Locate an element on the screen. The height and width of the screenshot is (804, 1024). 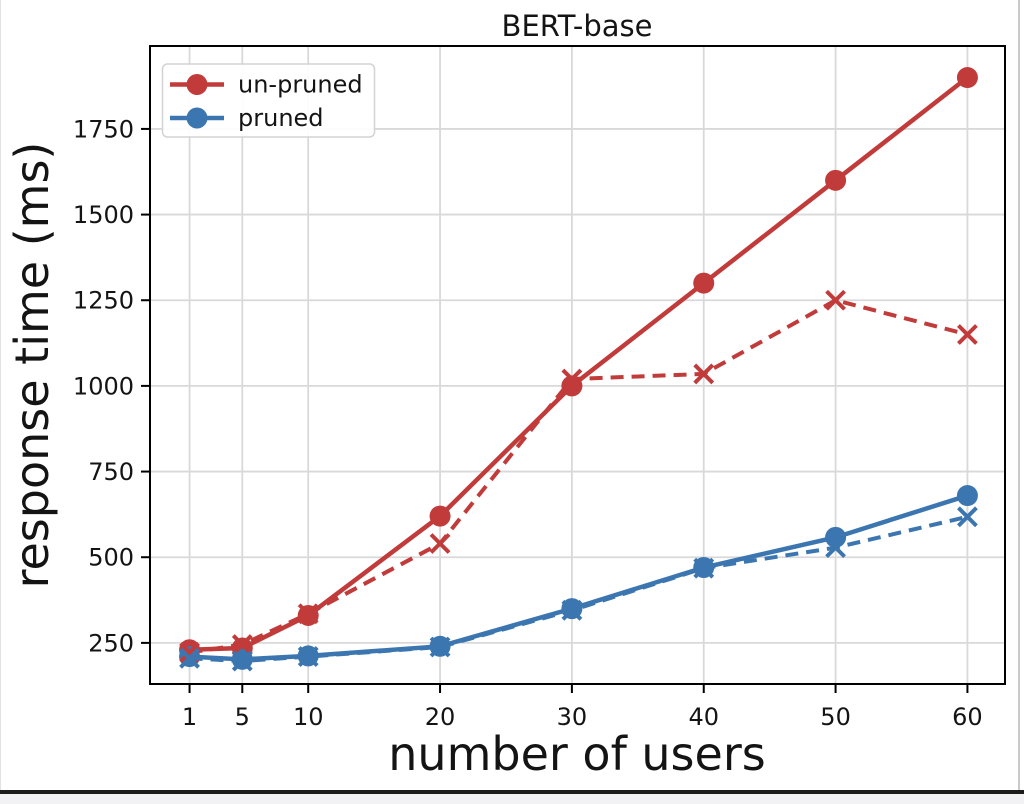
x-tick-label: 60 is located at coordinates (967, 717).